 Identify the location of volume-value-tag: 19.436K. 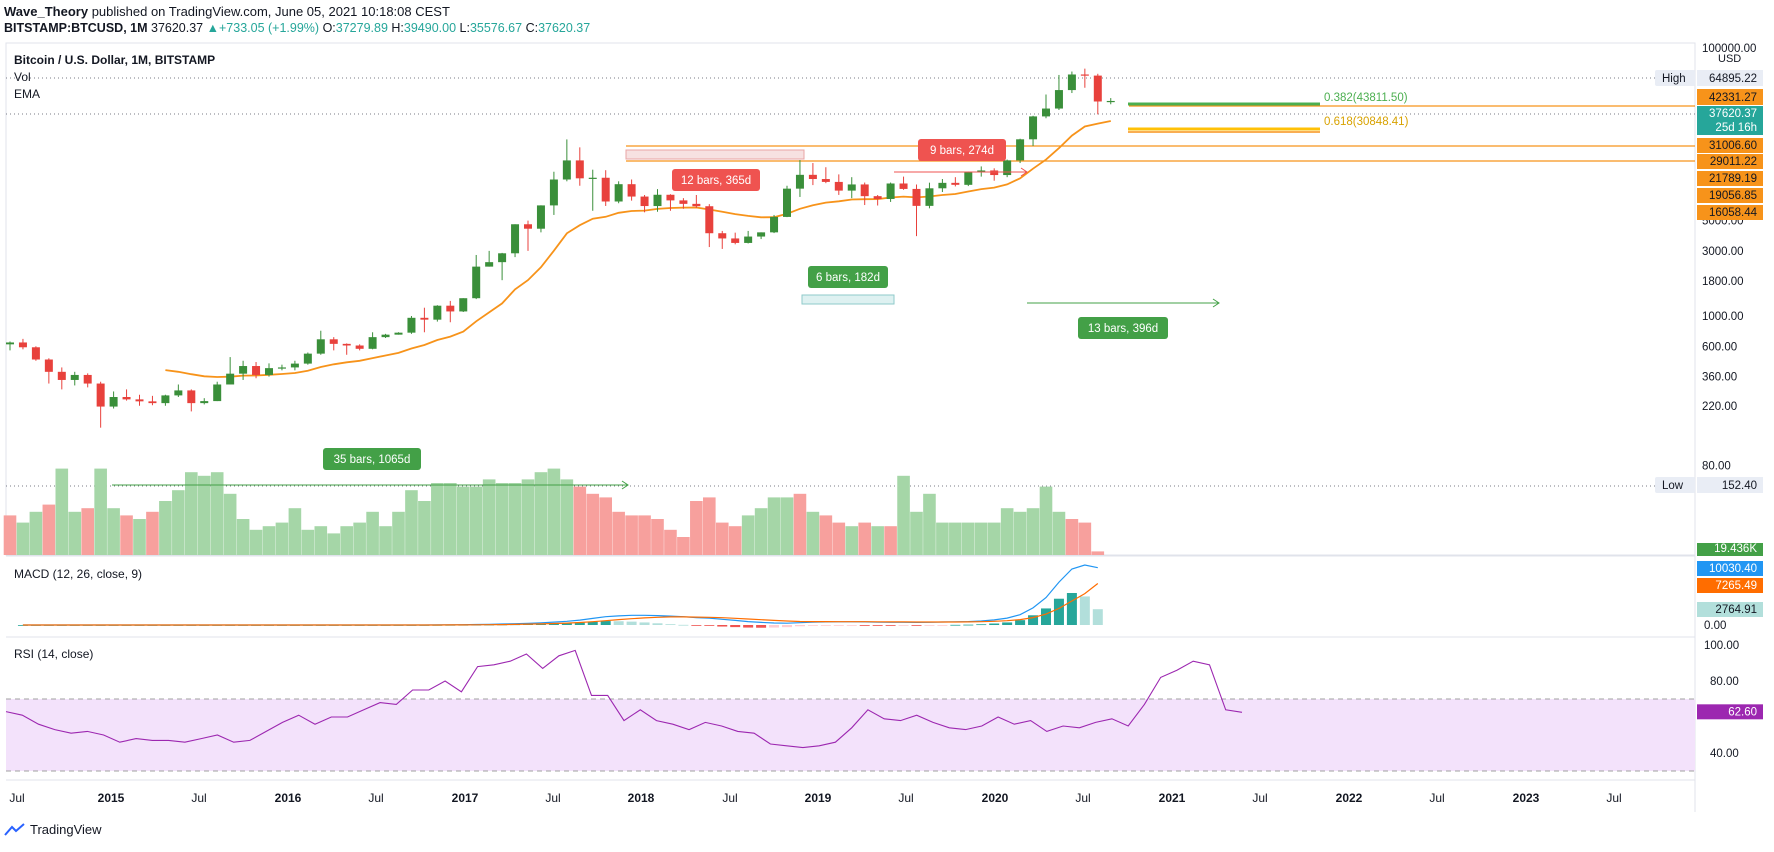
(1735, 549).